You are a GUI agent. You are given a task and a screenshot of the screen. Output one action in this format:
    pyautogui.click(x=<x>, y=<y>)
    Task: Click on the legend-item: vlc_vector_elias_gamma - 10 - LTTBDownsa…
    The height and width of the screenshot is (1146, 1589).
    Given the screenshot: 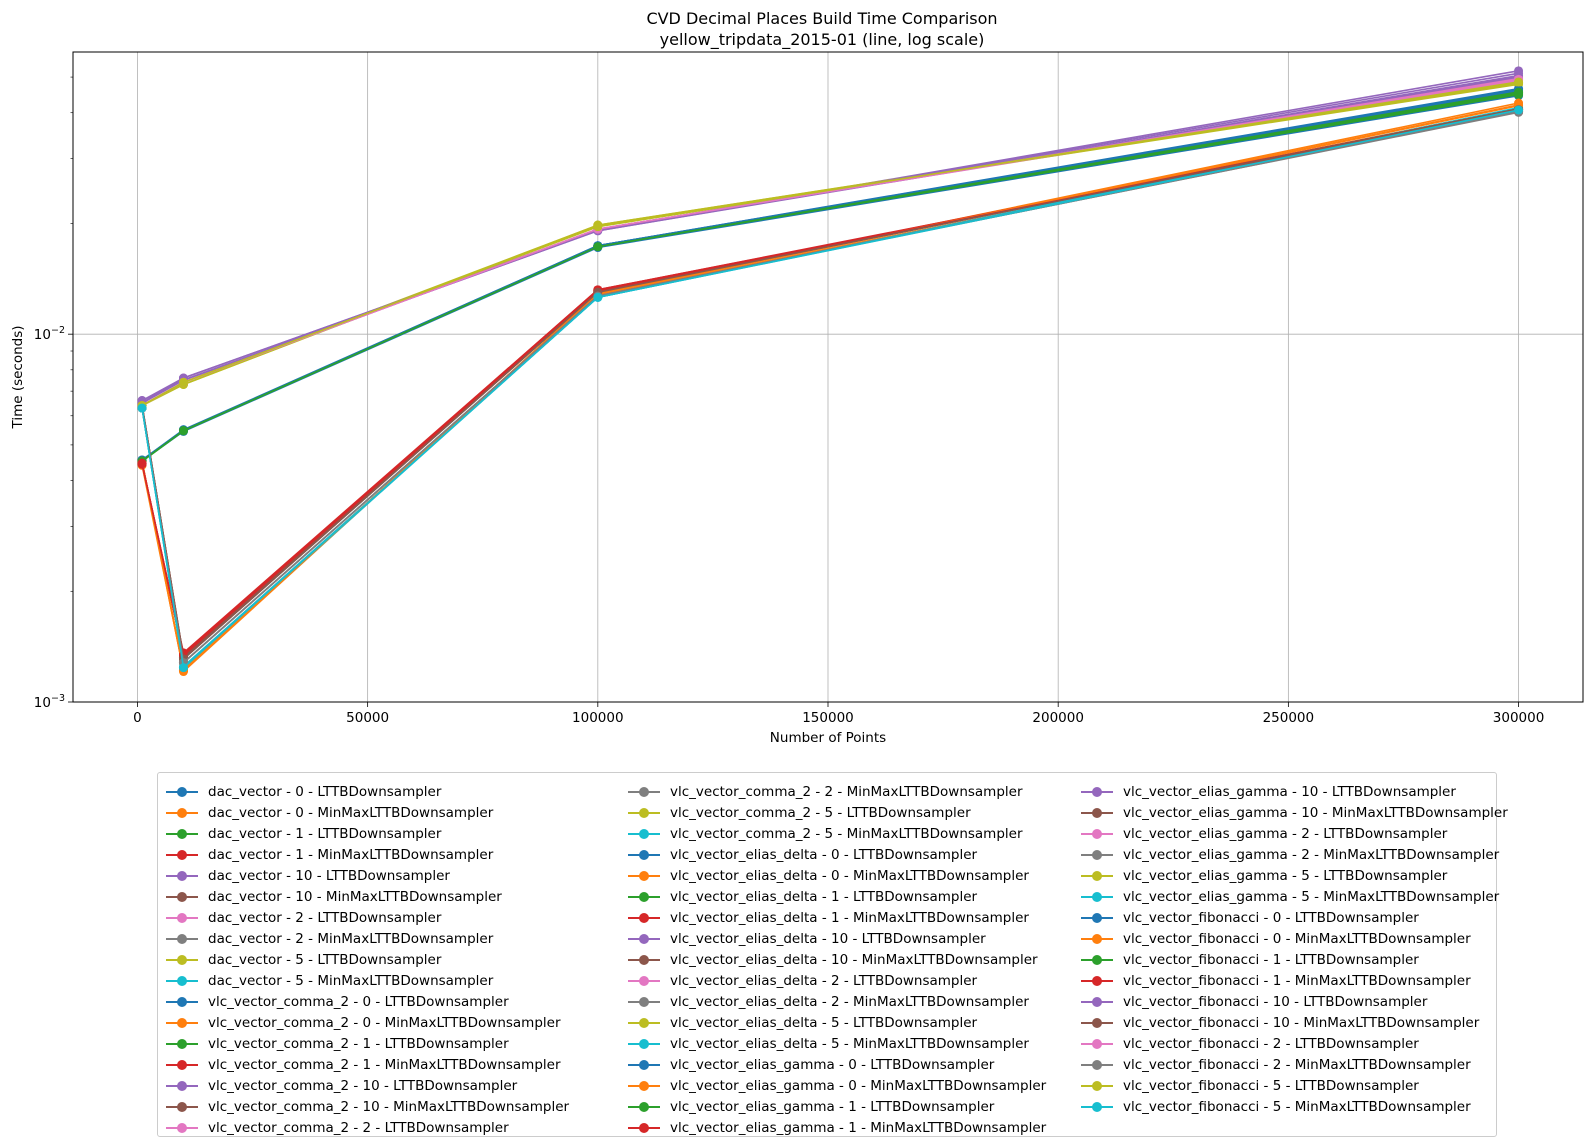 What is the action you would take?
    pyautogui.click(x=1294, y=791)
    